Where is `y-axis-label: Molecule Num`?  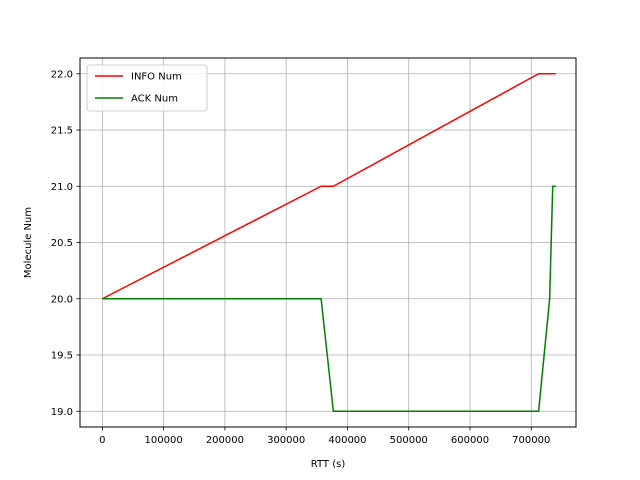 y-axis-label: Molecule Num is located at coordinates (28, 242).